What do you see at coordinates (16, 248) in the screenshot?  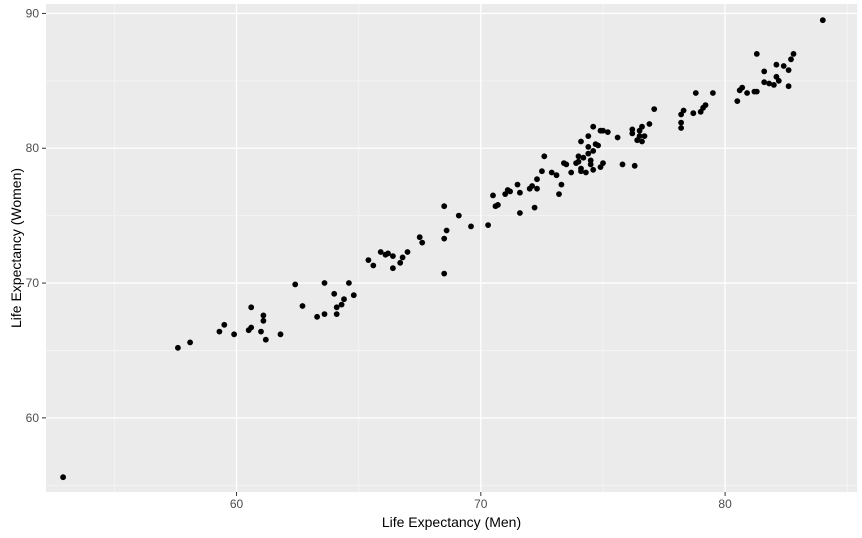 I see `y-axis-title: Life Expectancy (Women)` at bounding box center [16, 248].